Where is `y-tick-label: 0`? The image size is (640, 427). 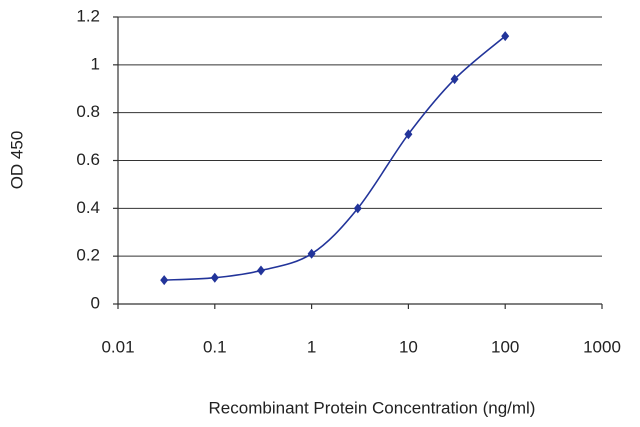 y-tick-label: 0 is located at coordinates (95, 302).